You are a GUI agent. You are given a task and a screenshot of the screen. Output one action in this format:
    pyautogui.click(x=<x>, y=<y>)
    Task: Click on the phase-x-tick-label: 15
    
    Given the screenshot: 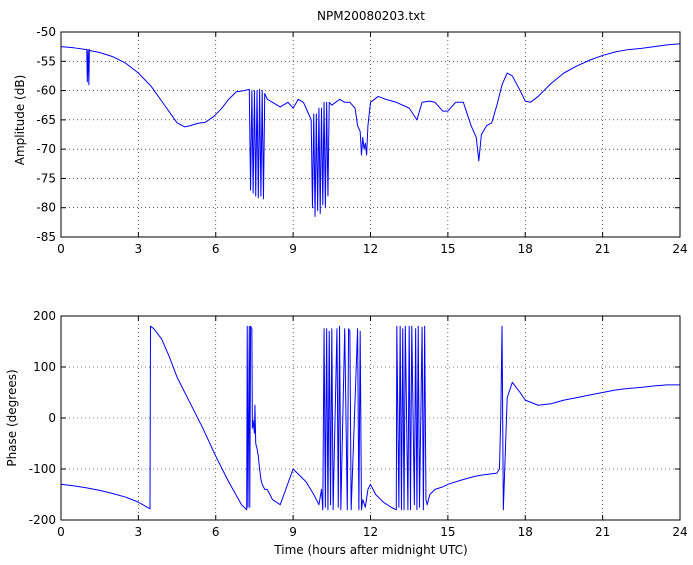 What is the action you would take?
    pyautogui.click(x=447, y=532)
    